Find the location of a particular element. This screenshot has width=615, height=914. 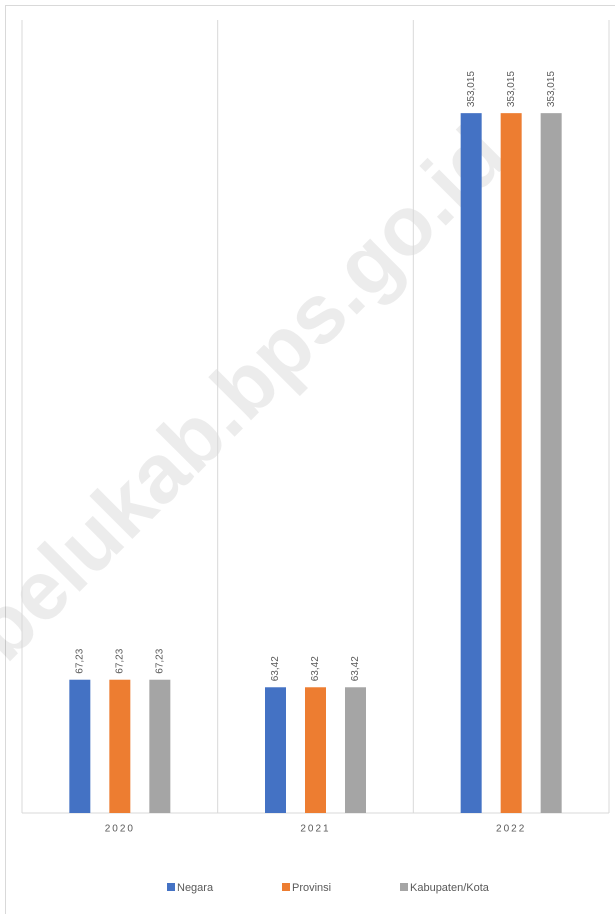

x-tick-label: 2020 is located at coordinates (120, 829).